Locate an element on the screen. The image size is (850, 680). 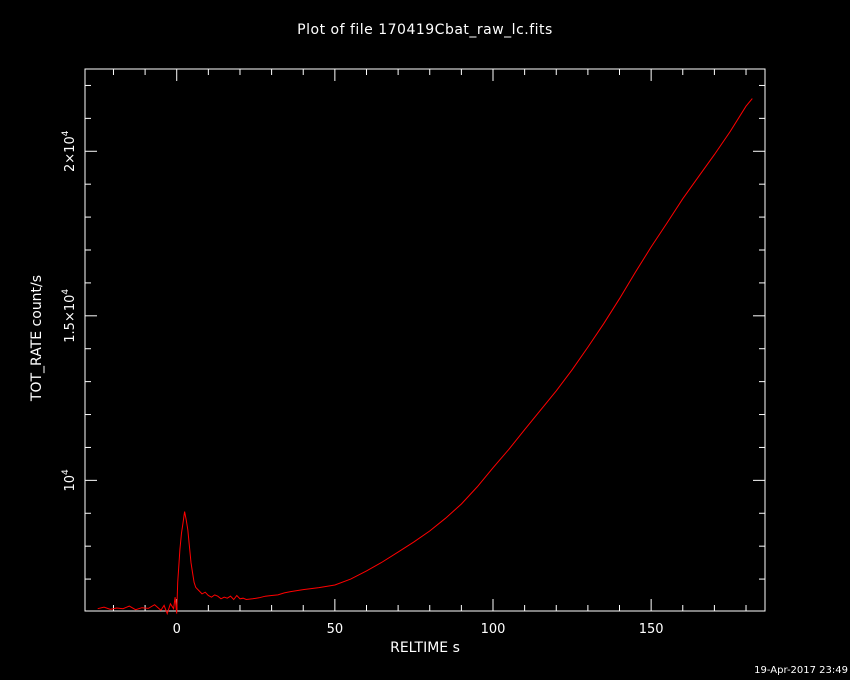
y-tick-label: 2×104 is located at coordinates (69, 151).